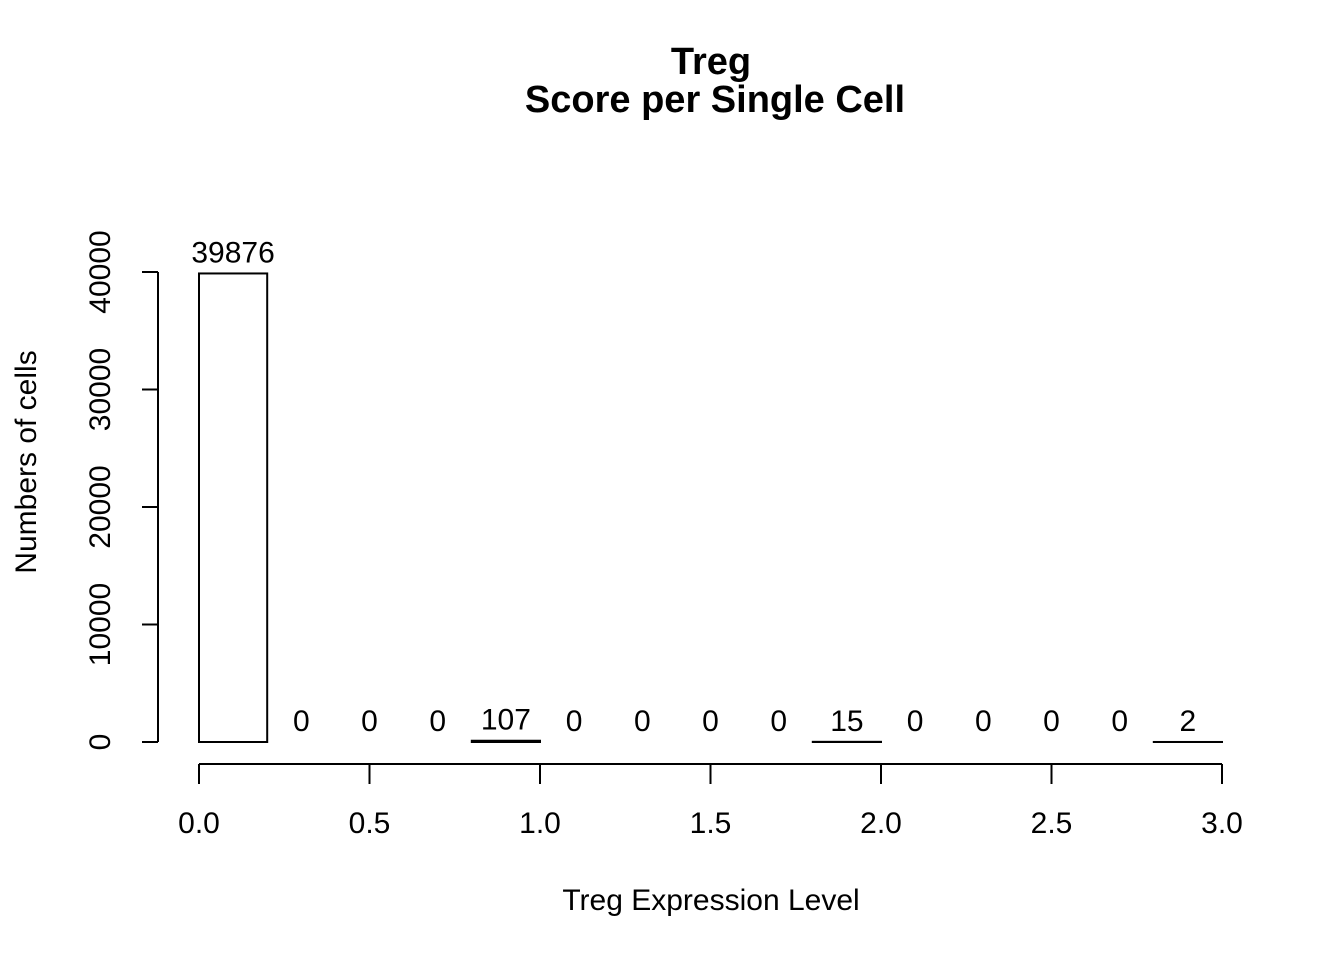  What do you see at coordinates (199, 823) in the screenshot?
I see `x-tick-label: 0.0` at bounding box center [199, 823].